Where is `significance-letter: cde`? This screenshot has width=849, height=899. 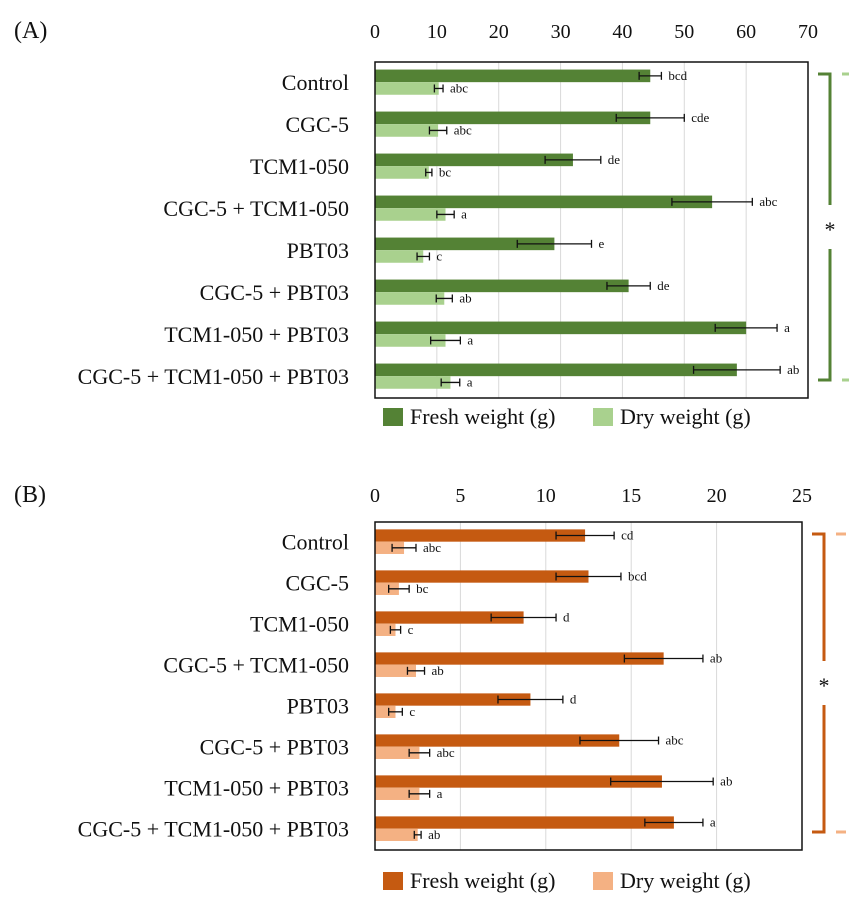
significance-letter: cde is located at coordinates (700, 117).